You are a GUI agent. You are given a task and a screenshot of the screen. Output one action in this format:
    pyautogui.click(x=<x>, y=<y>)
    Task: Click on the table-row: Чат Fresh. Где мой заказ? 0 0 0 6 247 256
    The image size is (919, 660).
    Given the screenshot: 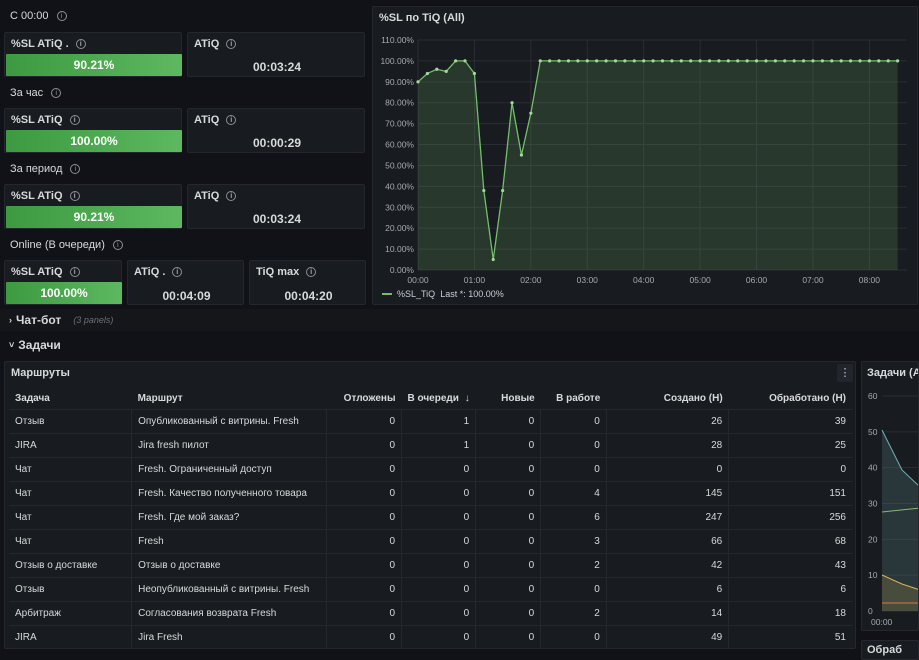 What is the action you would take?
    pyautogui.click(x=430, y=517)
    